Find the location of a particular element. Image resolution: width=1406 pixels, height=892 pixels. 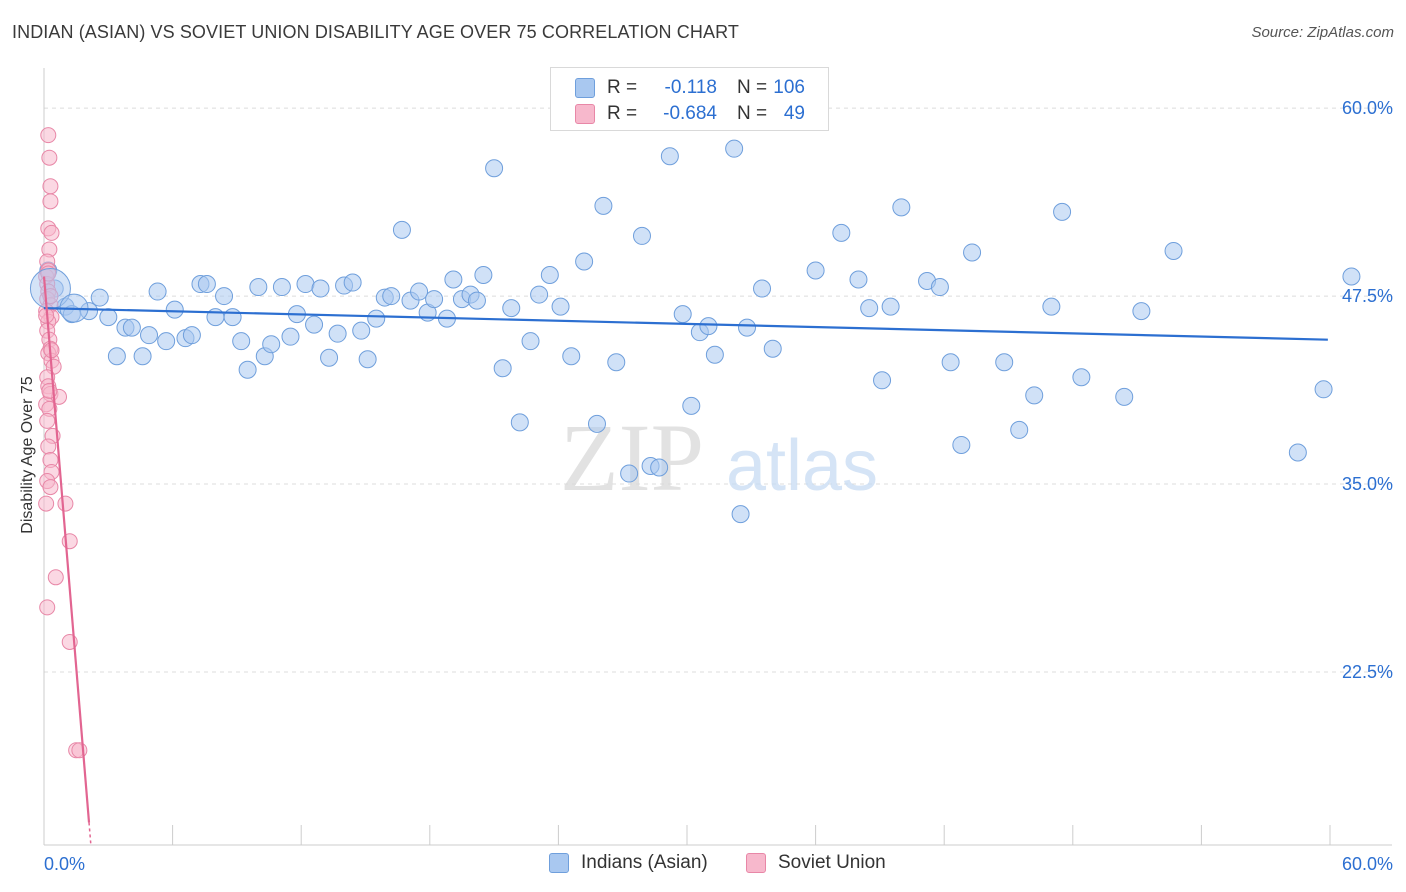

watermark-atlas: atlas is located at coordinates (802, 466).